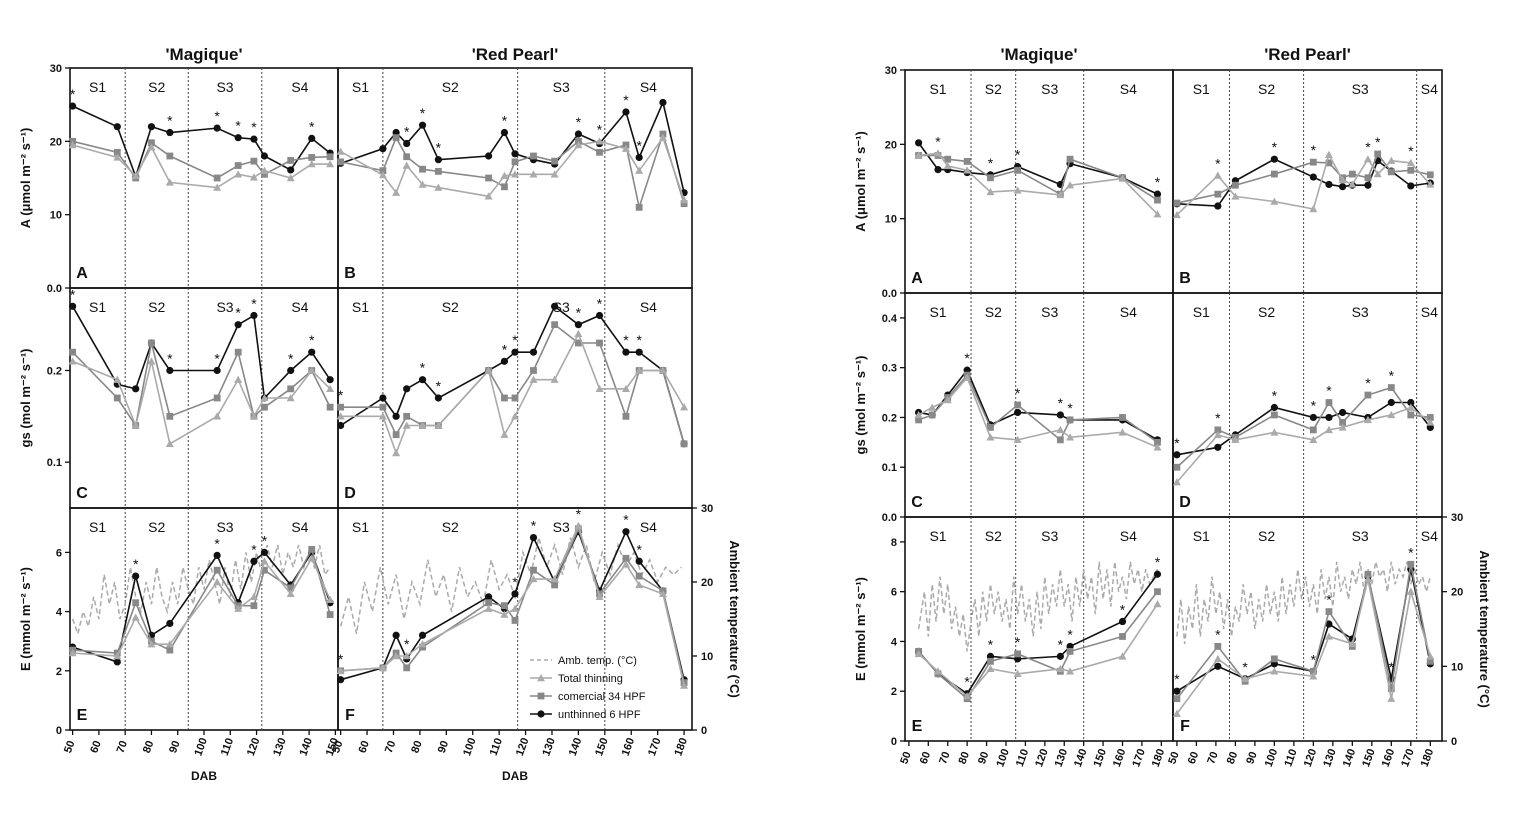 This screenshot has width=1532, height=820. I want to click on x-tick-label: 130, so click(549, 746).